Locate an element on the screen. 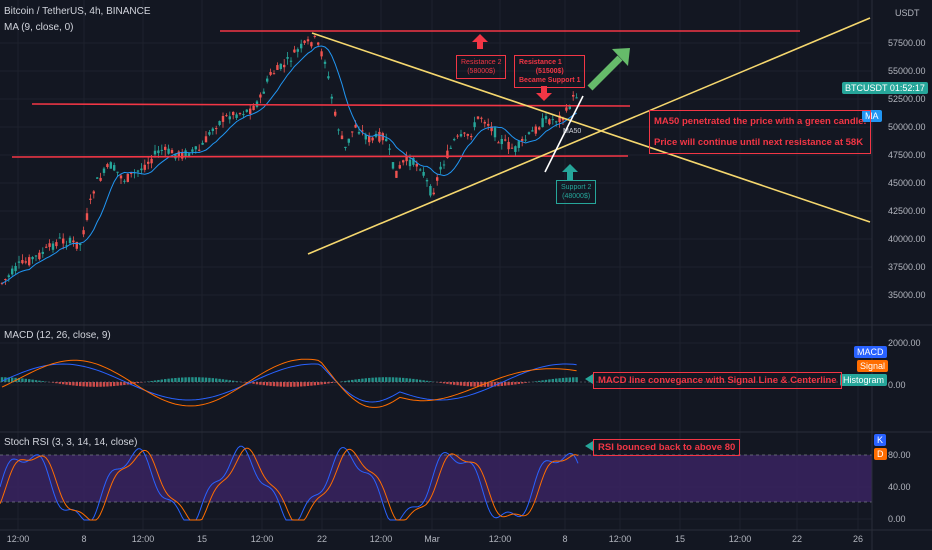  price-tag: BTCUSDT 01:52:17 is located at coordinates (885, 88).